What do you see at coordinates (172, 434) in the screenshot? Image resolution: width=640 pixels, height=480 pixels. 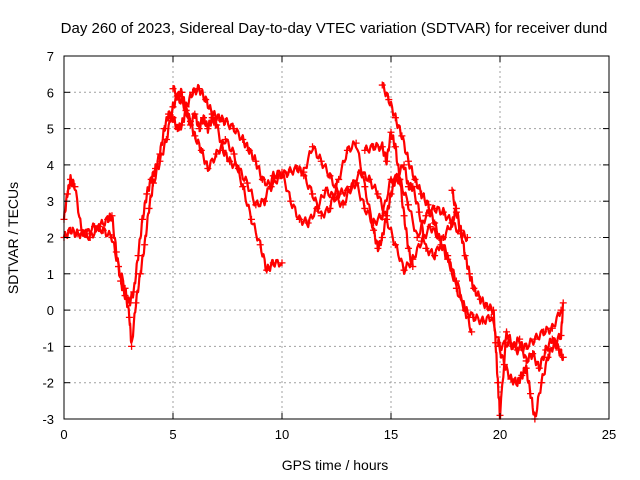 I see `x-tick-label: 5` at bounding box center [172, 434].